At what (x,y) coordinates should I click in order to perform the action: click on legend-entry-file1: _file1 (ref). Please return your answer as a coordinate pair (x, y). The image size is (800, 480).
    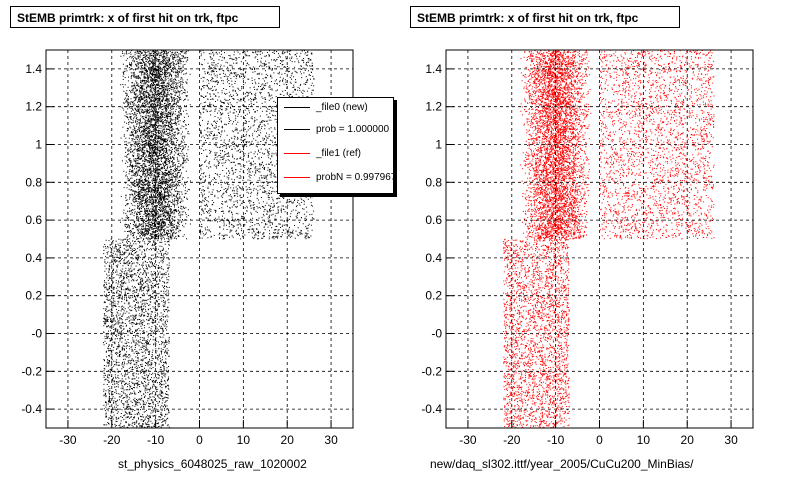
    Looking at the image, I should click on (322, 156).